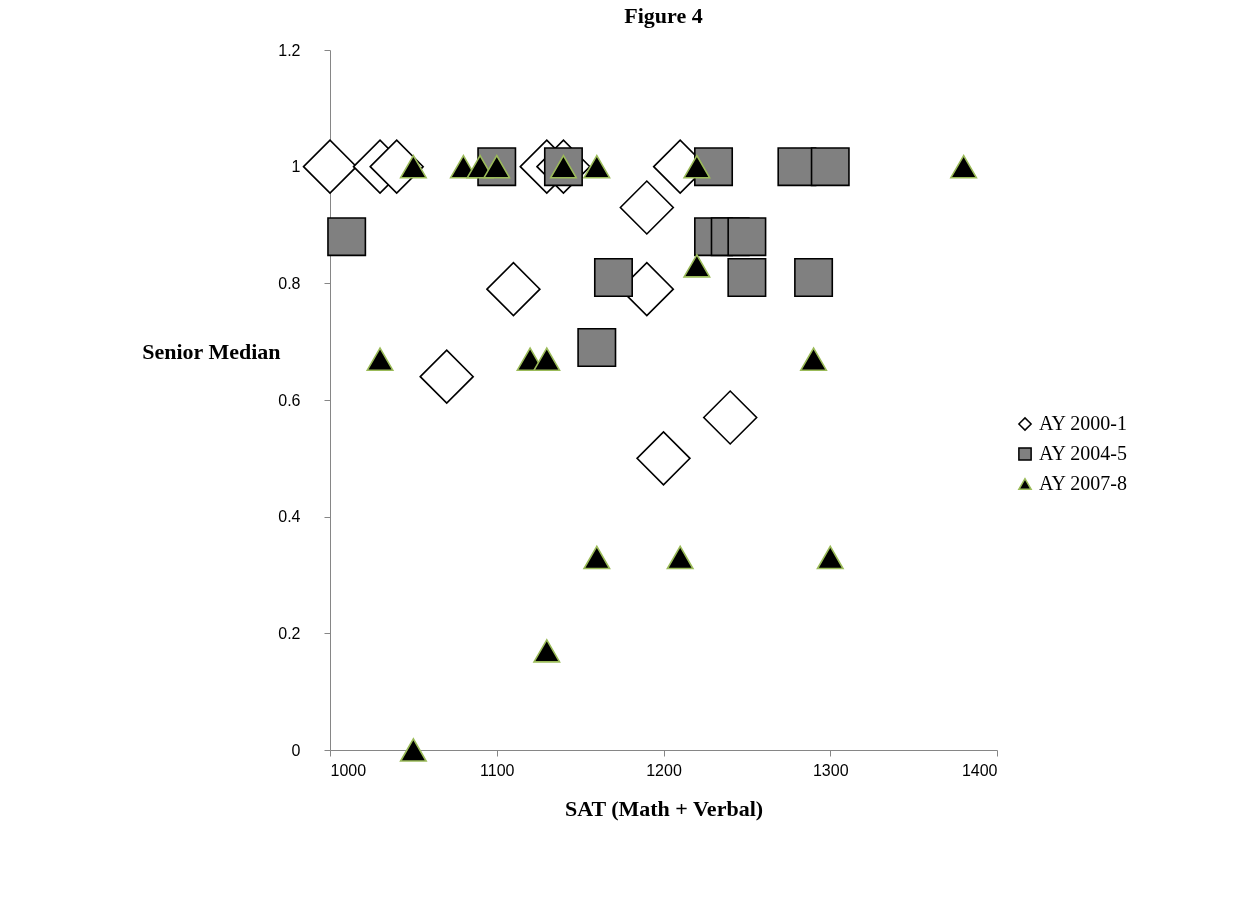  What do you see at coordinates (289, 633) in the screenshot?
I see `y-tick-label: 0.2` at bounding box center [289, 633].